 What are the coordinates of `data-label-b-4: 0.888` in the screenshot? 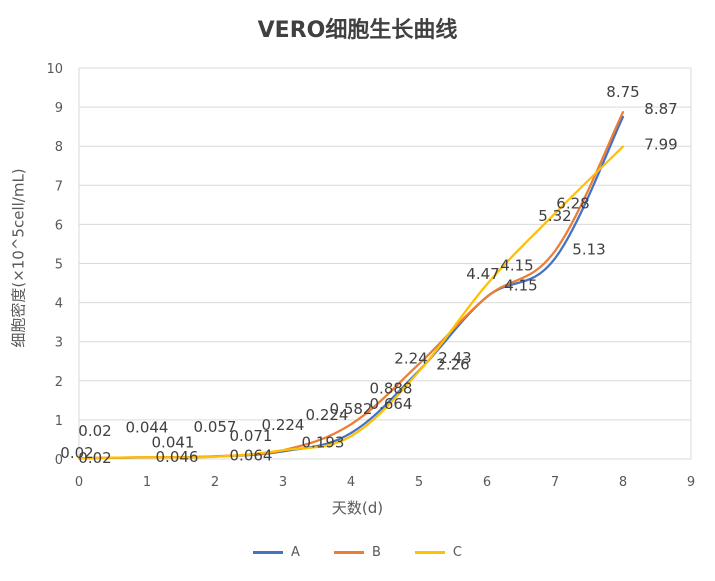 It's located at (391, 388).